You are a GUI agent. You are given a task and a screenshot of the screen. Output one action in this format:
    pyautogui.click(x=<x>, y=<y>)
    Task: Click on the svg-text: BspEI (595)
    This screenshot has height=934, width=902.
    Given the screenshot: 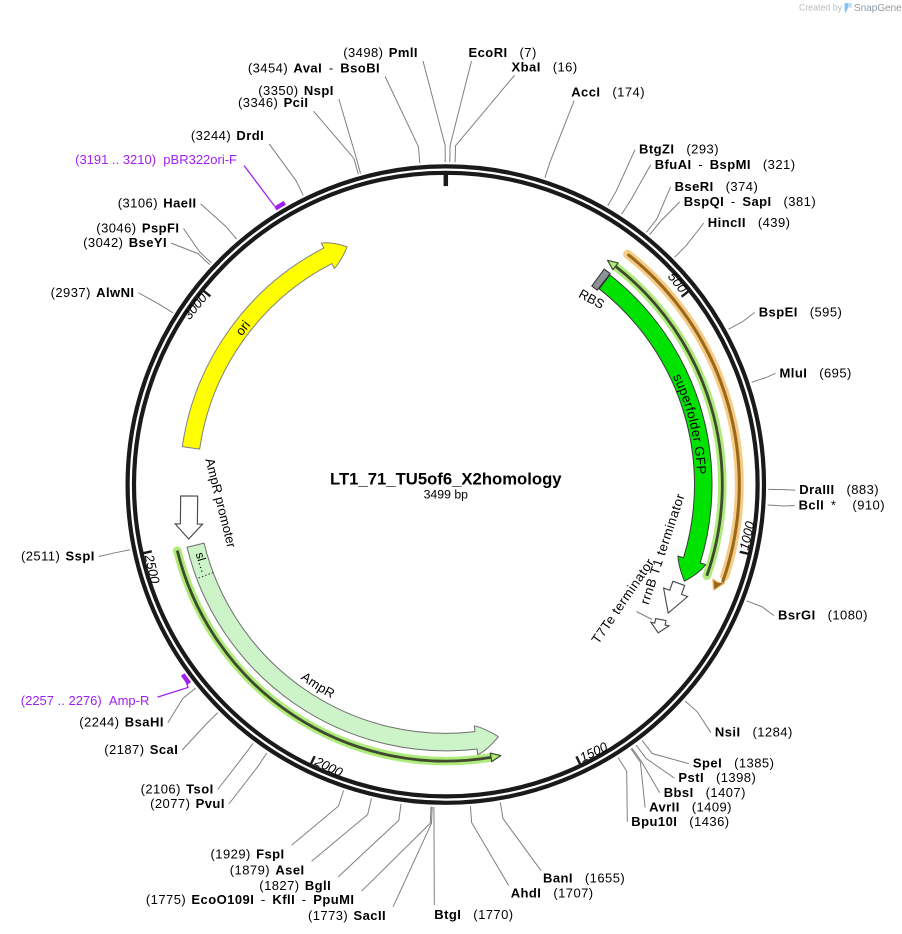 What is the action you would take?
    pyautogui.click(x=801, y=311)
    